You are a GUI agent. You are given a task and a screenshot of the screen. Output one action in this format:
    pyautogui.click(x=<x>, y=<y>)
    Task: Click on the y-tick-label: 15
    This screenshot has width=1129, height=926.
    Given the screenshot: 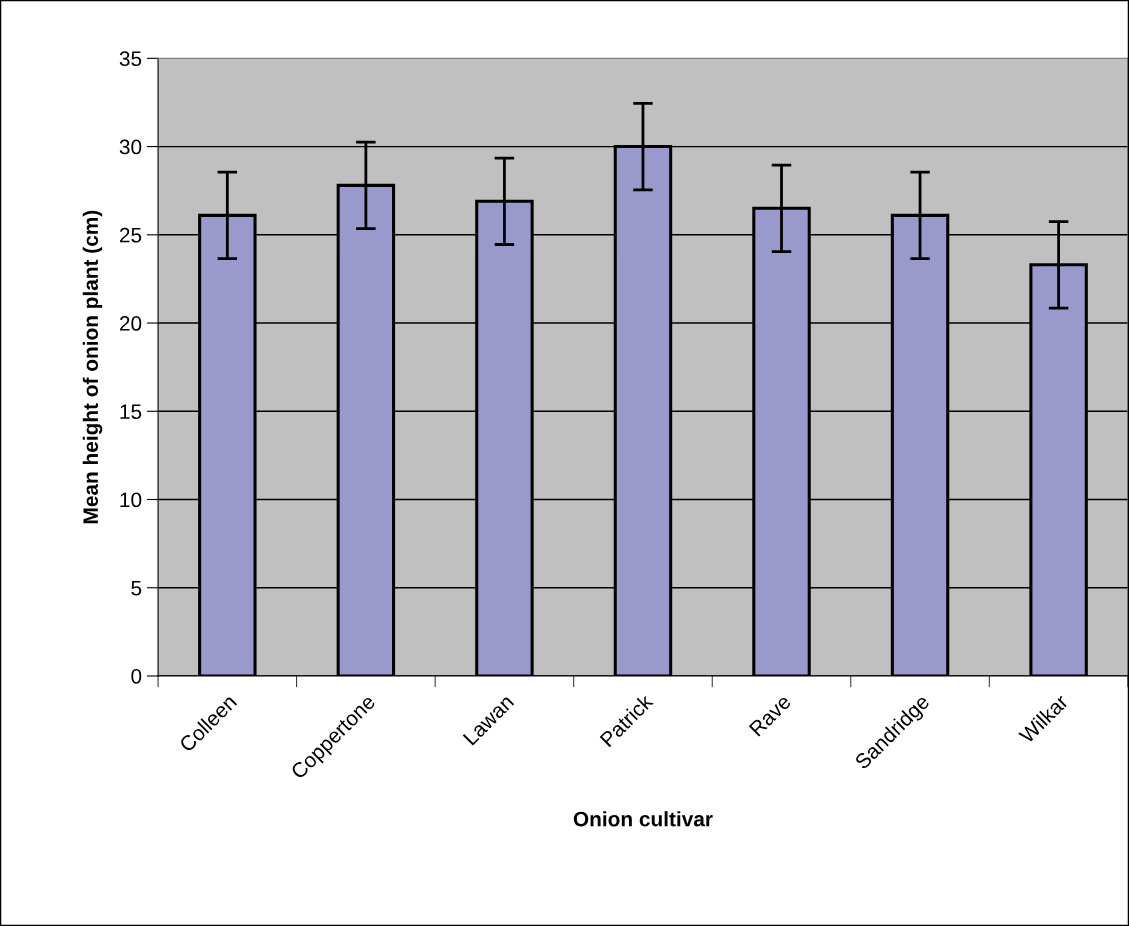 What is the action you would take?
    pyautogui.click(x=131, y=412)
    